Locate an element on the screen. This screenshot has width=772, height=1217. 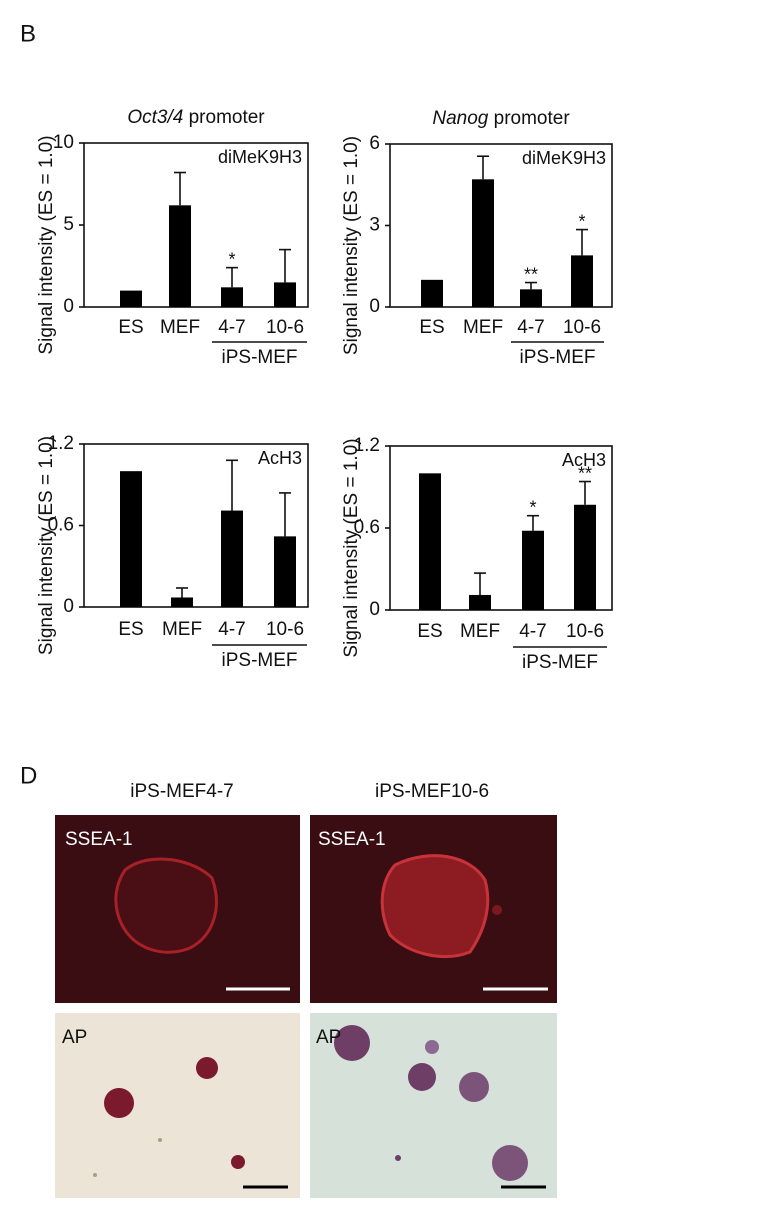
column-title: iPS-MEF10-6 is located at coordinates (432, 791).